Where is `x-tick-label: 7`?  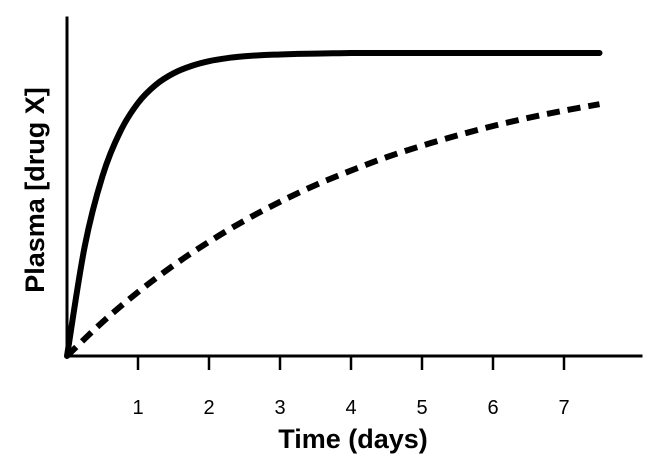
x-tick-label: 7 is located at coordinates (563, 408).